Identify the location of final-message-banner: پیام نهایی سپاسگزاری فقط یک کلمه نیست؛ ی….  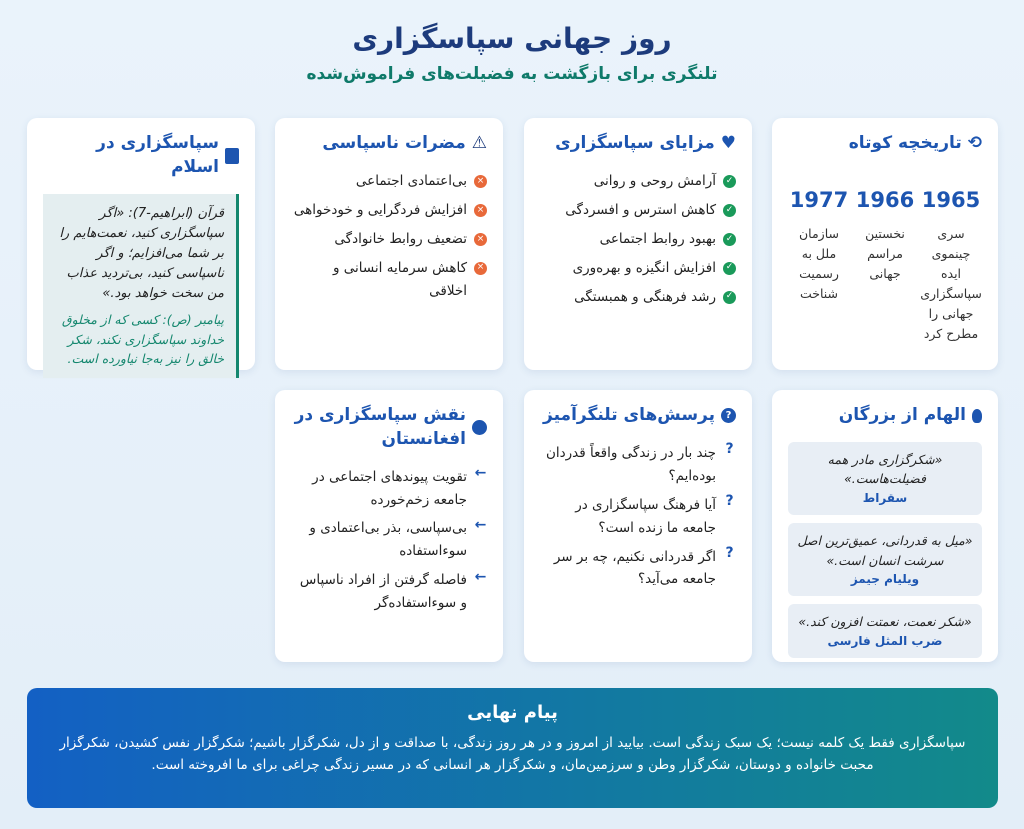
(512, 748).